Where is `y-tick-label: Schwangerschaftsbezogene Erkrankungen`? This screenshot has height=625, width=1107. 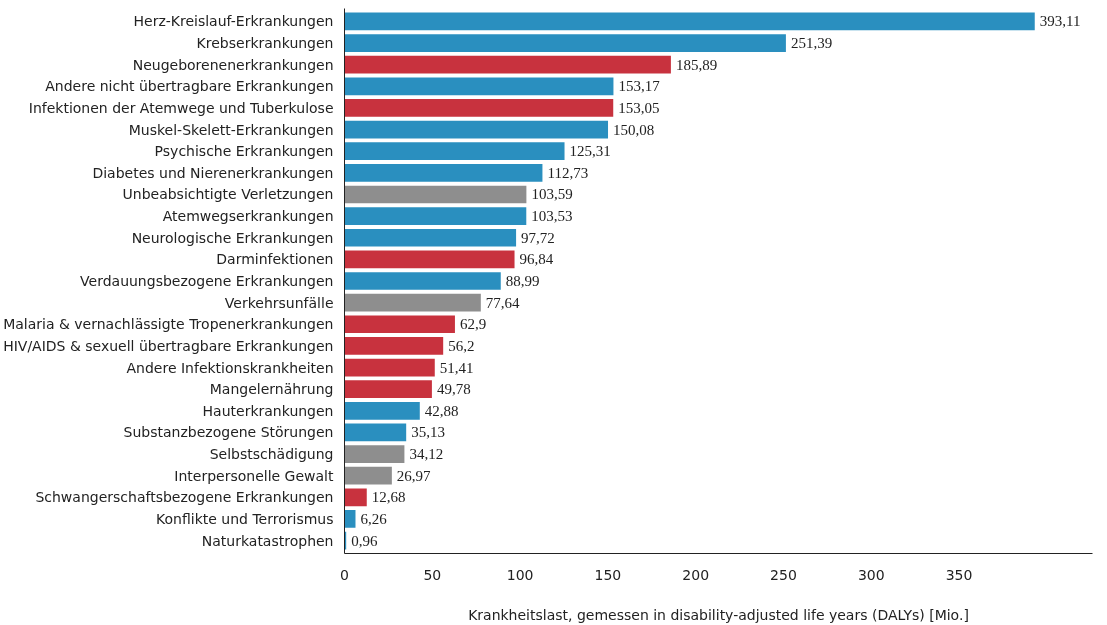 y-tick-label: Schwangerschaftsbezogene Erkrankungen is located at coordinates (184, 497).